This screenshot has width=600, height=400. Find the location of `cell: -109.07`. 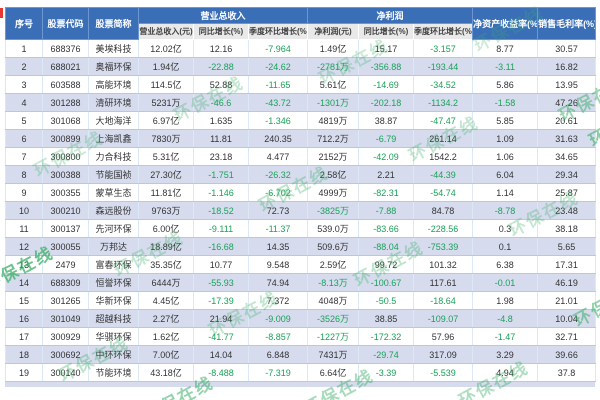

cell: -109.07 is located at coordinates (443, 318).